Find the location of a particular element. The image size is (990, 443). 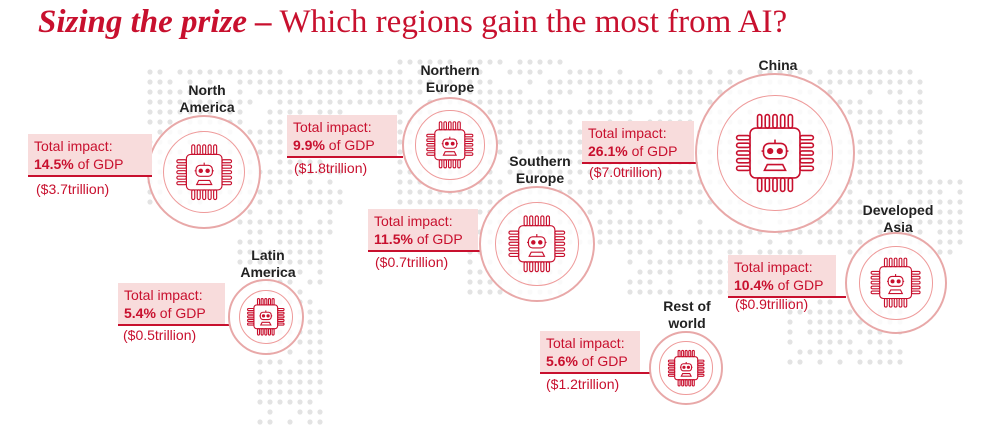

china-impact-box: Total impact: 26.1% of GDP is located at coordinates (638, 142).